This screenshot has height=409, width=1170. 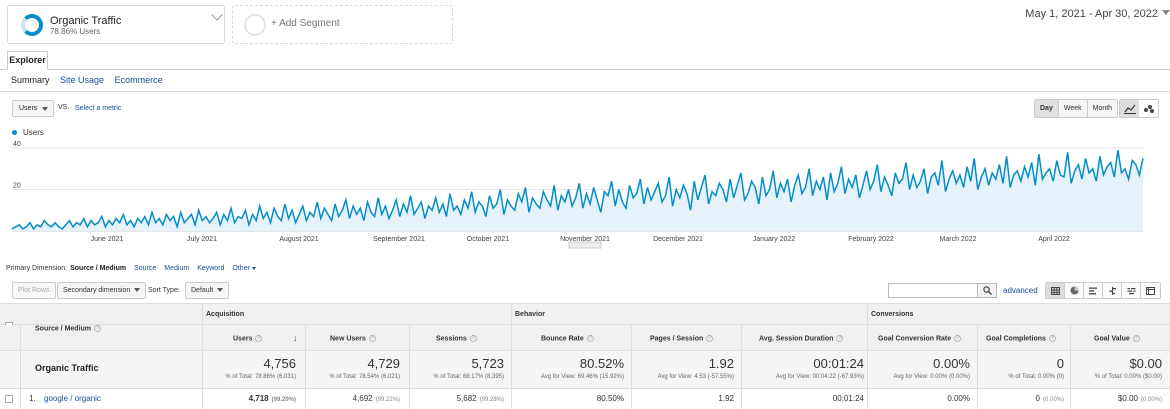 I want to click on column-goal-completions: Goal Completions?, so click(x=1021, y=338).